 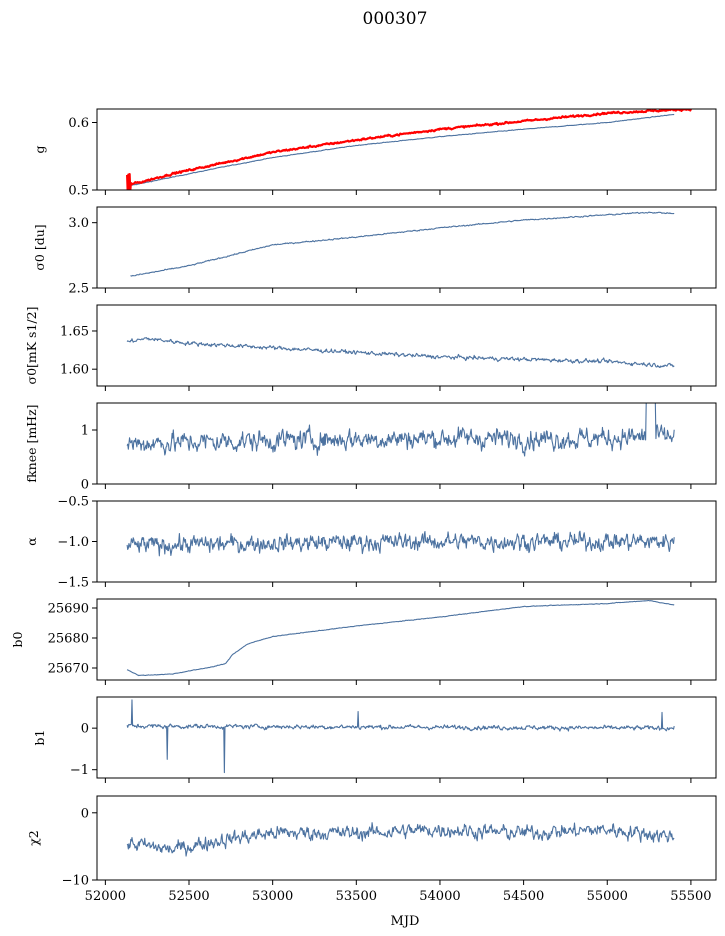 I want to click on plot-frame-sigma0_mK, so click(x=406, y=345).